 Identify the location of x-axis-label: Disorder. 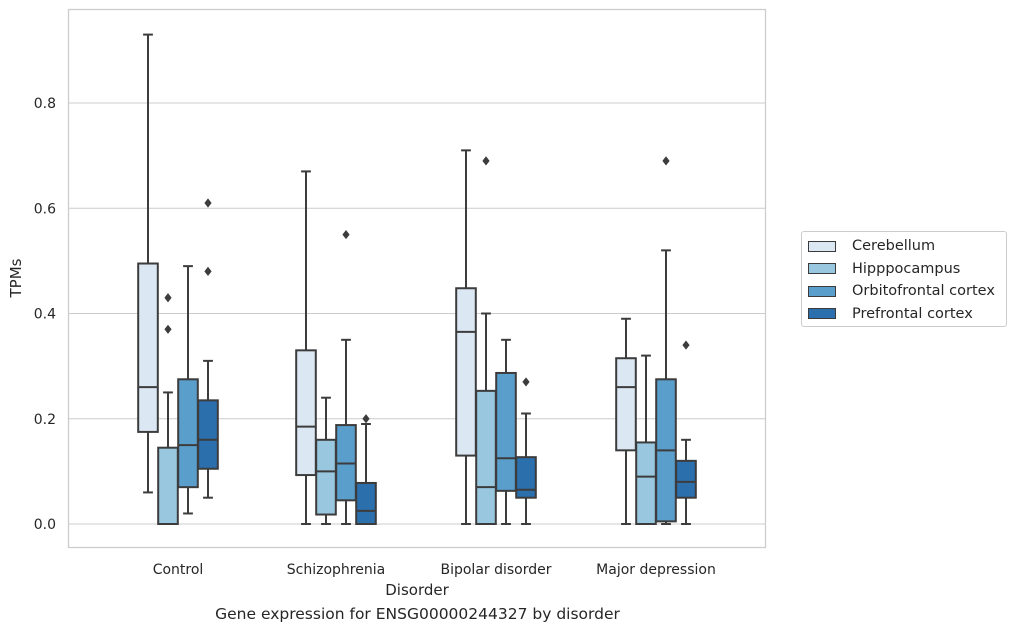
(417, 590).